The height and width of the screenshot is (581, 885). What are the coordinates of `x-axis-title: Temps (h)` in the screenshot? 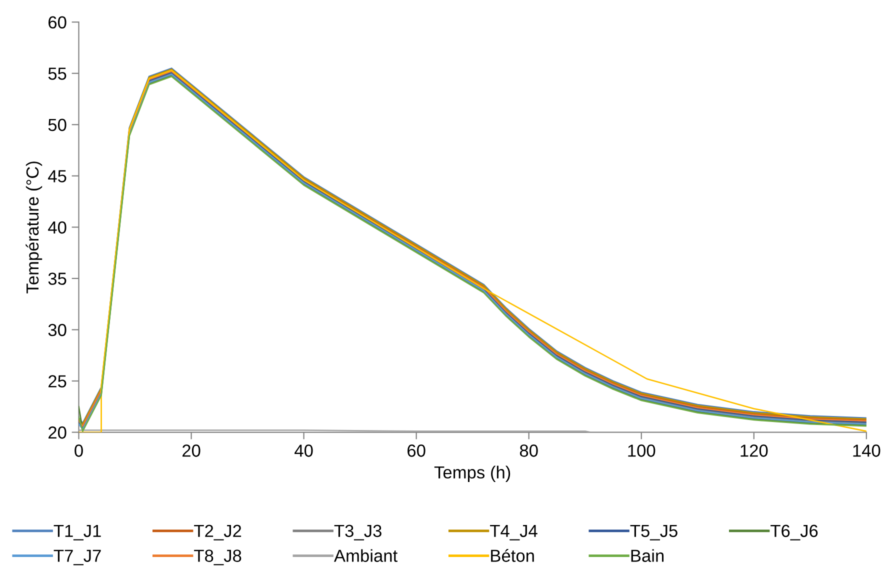 It's located at (472, 474).